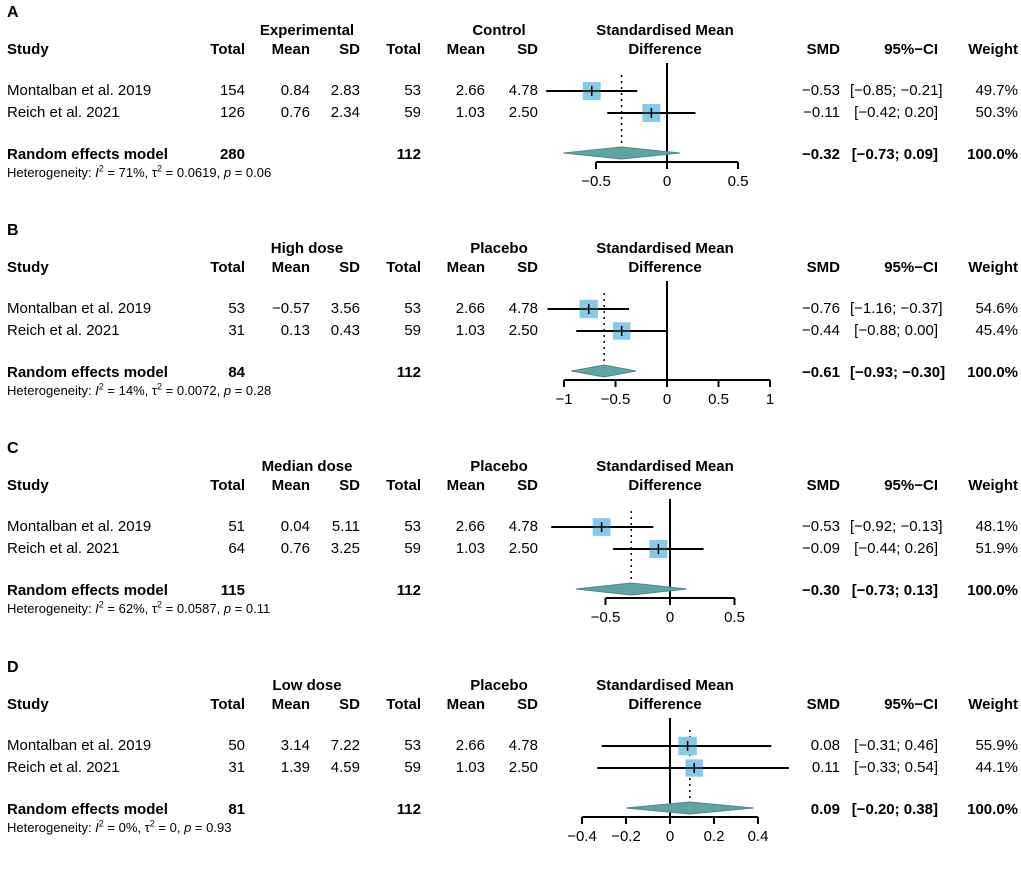  What do you see at coordinates (896, 526) in the screenshot?
I see `study-ci: [−0.92; −0.13]` at bounding box center [896, 526].